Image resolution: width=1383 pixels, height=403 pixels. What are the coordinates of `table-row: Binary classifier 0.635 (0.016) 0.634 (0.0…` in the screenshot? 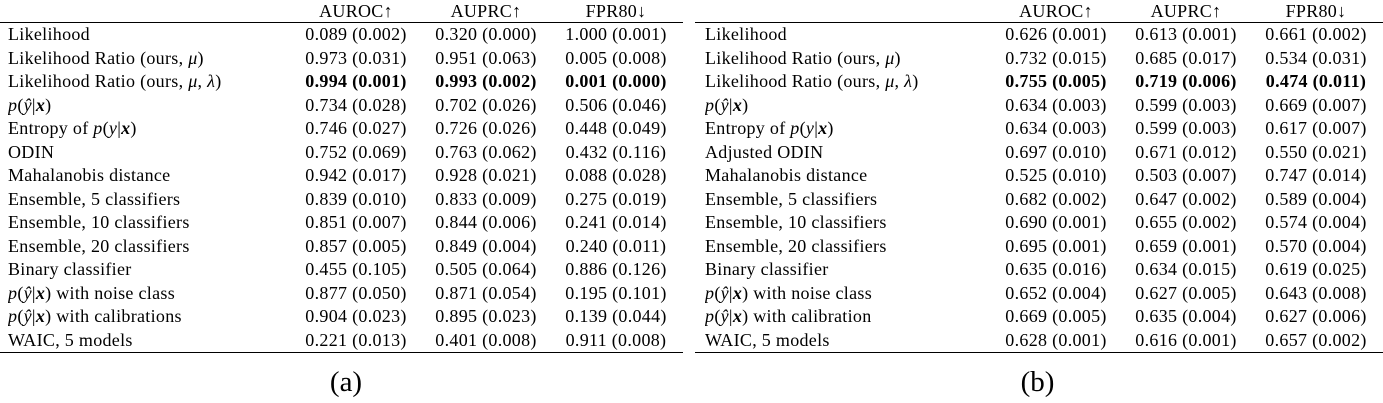 It's located at (1039, 270).